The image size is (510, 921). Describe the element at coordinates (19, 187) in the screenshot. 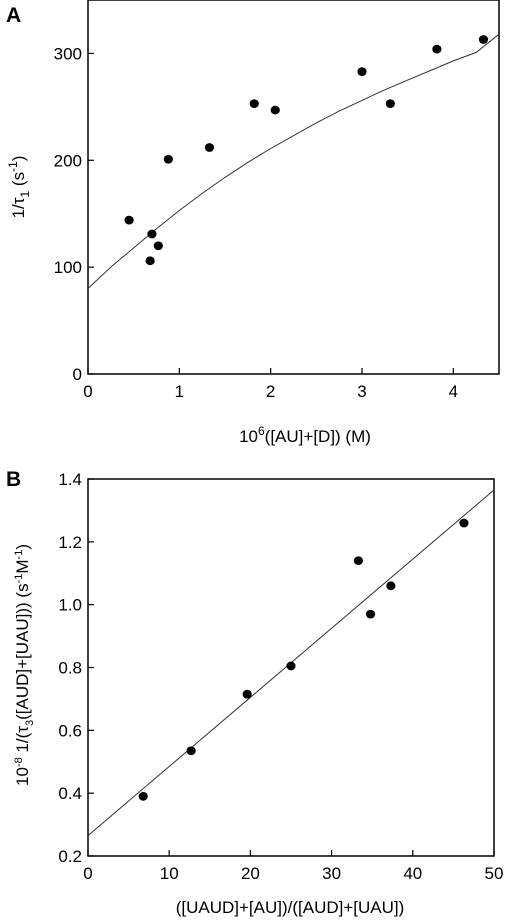

I see `panel-a-y-axis-label: 1/τ1 (s-1)` at that location.